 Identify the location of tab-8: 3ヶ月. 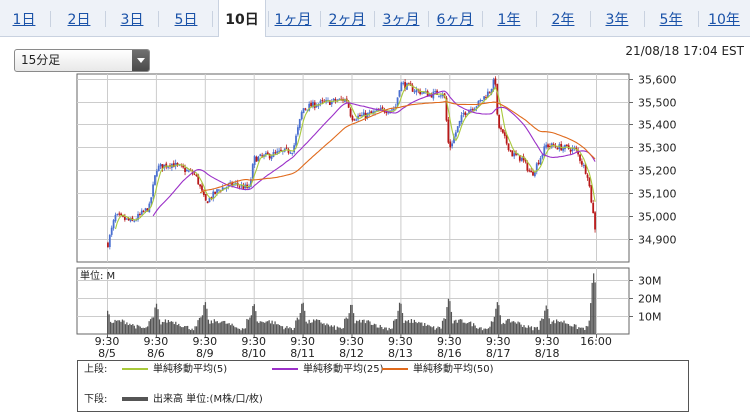
(401, 20).